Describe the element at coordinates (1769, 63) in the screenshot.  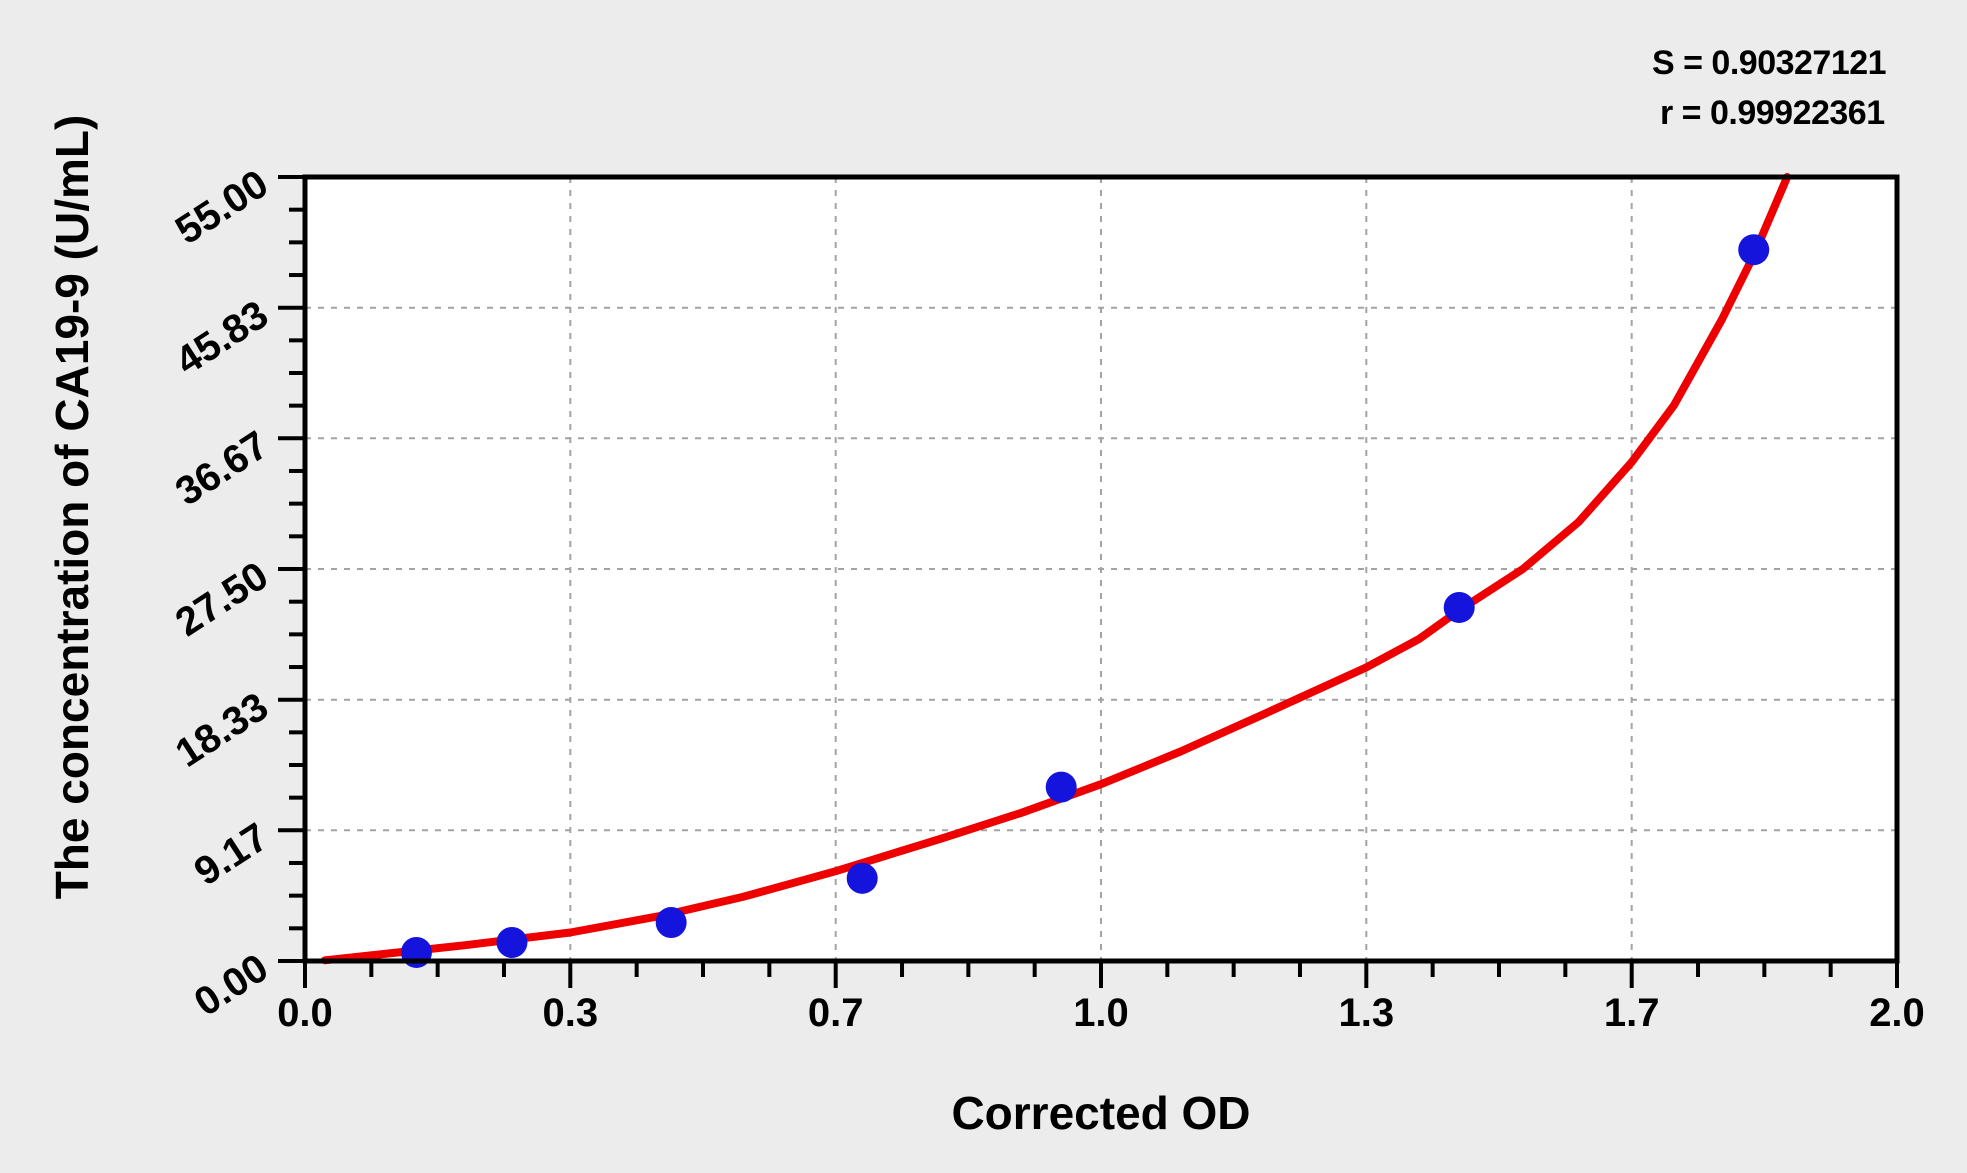
I see `fit-stat-standard-error: S = 0.90327121` at that location.